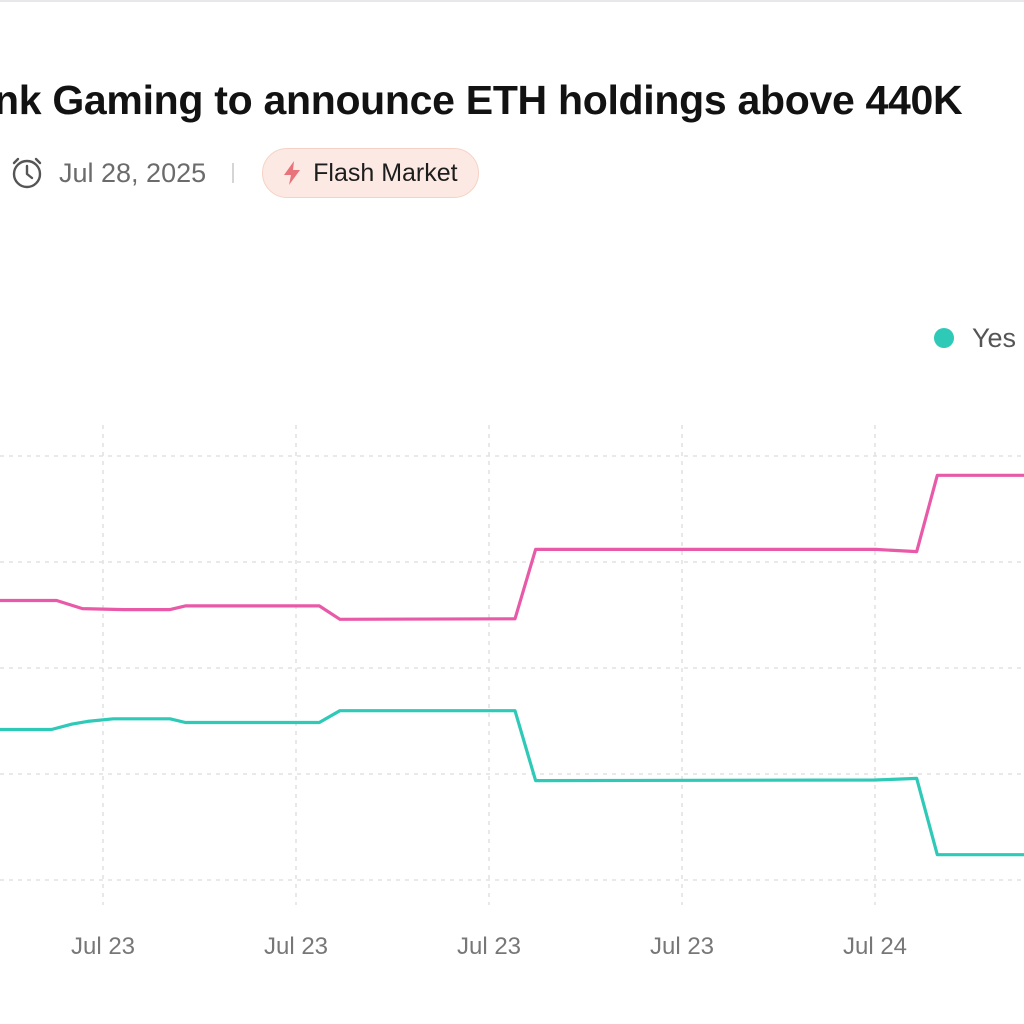 The image size is (1024, 1024). What do you see at coordinates (296, 946) in the screenshot?
I see `x-tick-label-1: Jul 23` at bounding box center [296, 946].